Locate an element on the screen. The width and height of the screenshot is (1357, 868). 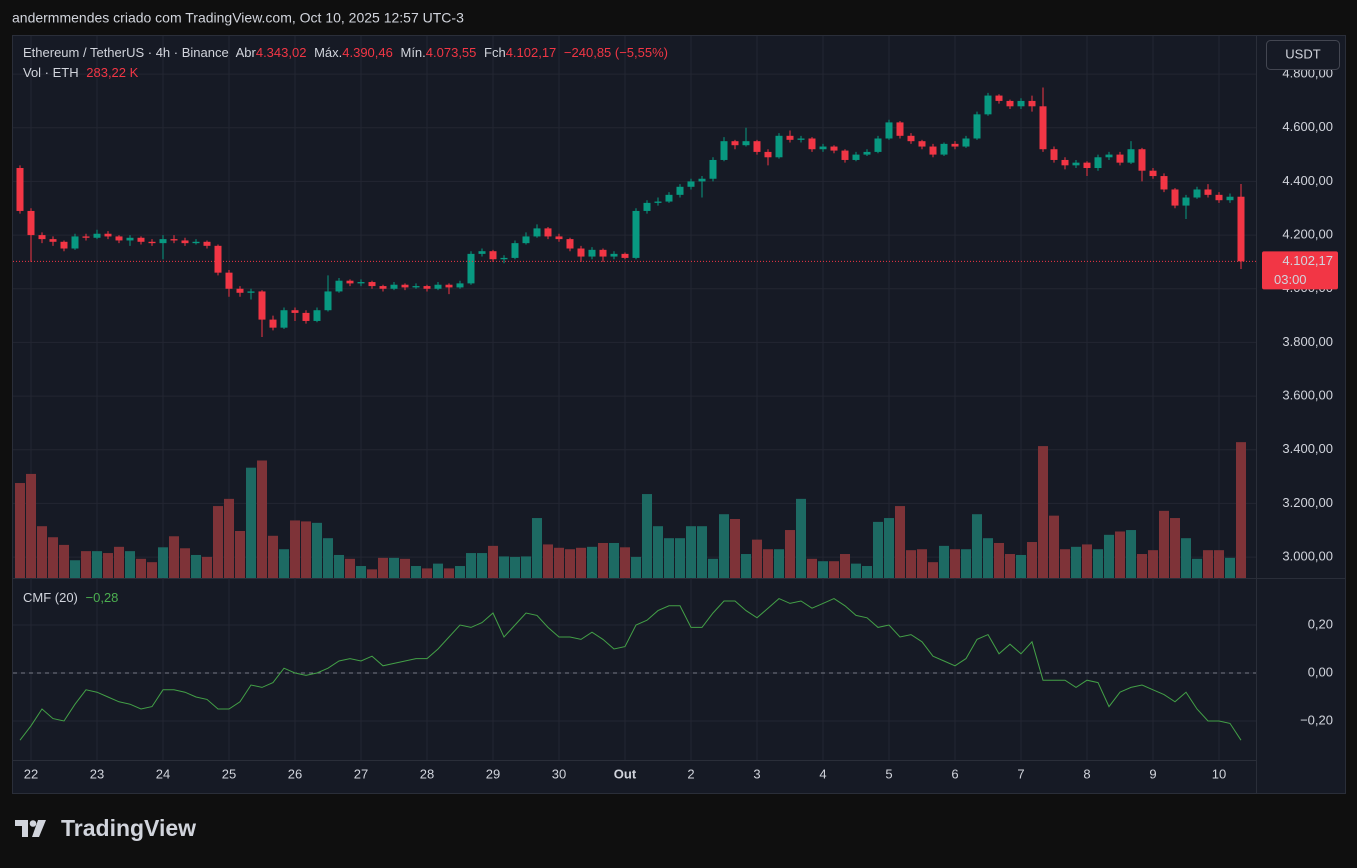
cmf-legend: CMF (20) −0,28 is located at coordinates (70, 597).